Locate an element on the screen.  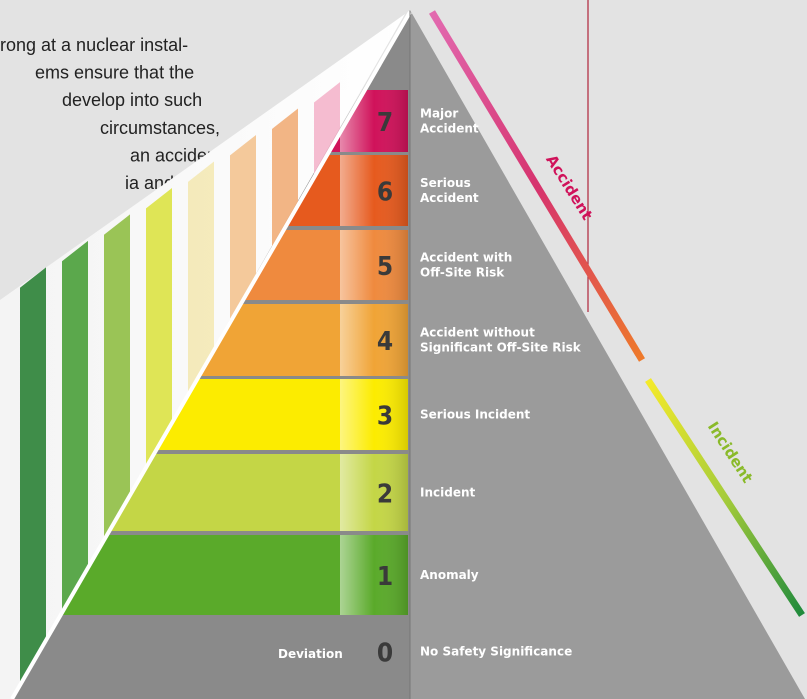
incident-bar is located at coordinates (725, 497).